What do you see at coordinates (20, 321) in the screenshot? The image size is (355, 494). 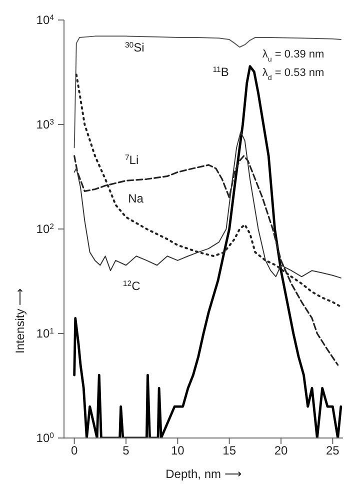 I see `y-axis-title: Intensity ⟶` at bounding box center [20, 321].